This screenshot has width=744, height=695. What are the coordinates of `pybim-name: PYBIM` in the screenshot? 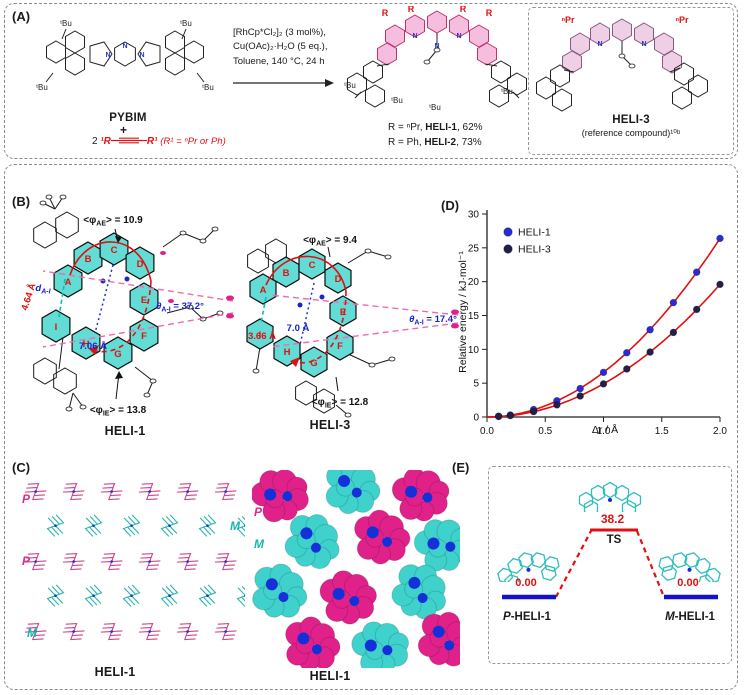 It's located at (128, 118).